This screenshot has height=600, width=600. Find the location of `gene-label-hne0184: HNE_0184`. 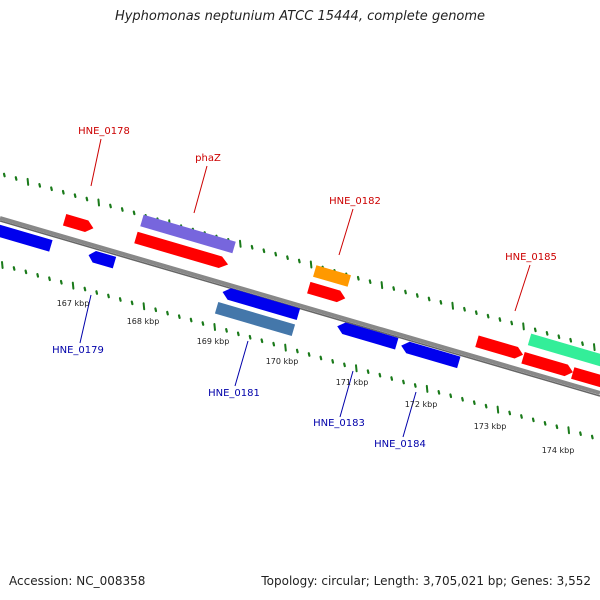

gene-label-hne0184: HNE_0184 is located at coordinates (400, 444).